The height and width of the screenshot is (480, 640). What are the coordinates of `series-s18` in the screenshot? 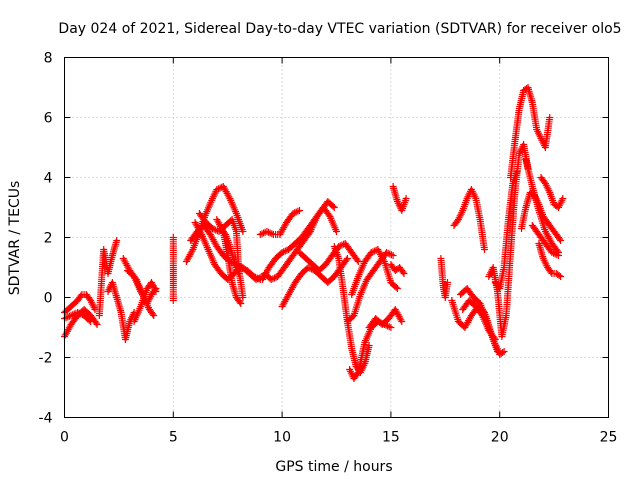 It's located at (300, 243).